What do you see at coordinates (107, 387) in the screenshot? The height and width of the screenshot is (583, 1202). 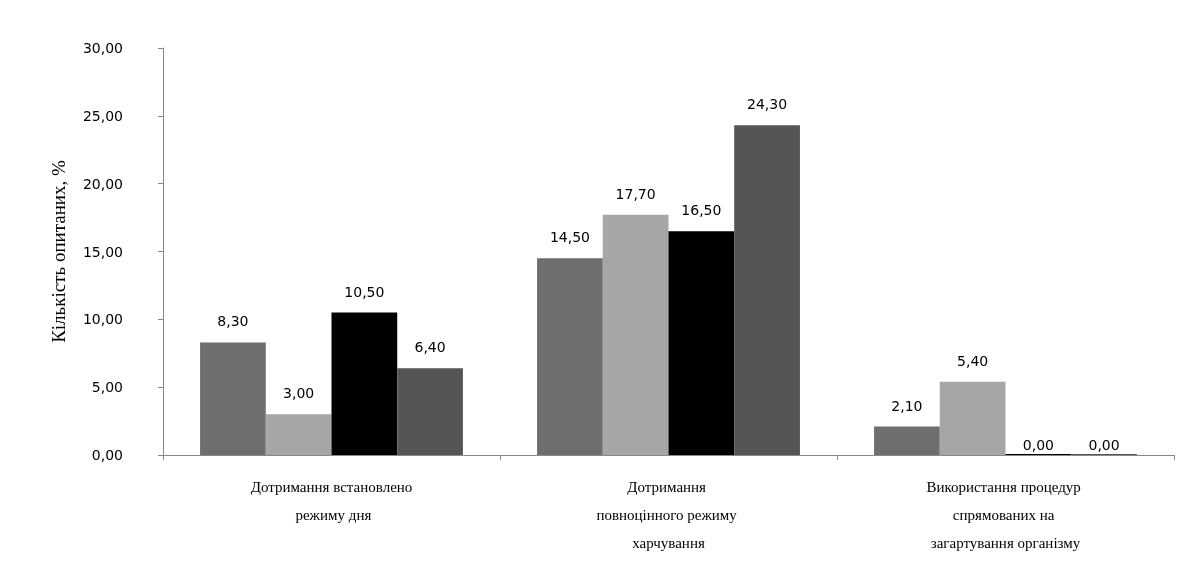 I see `y-tick-label: 5,00` at bounding box center [107, 387].